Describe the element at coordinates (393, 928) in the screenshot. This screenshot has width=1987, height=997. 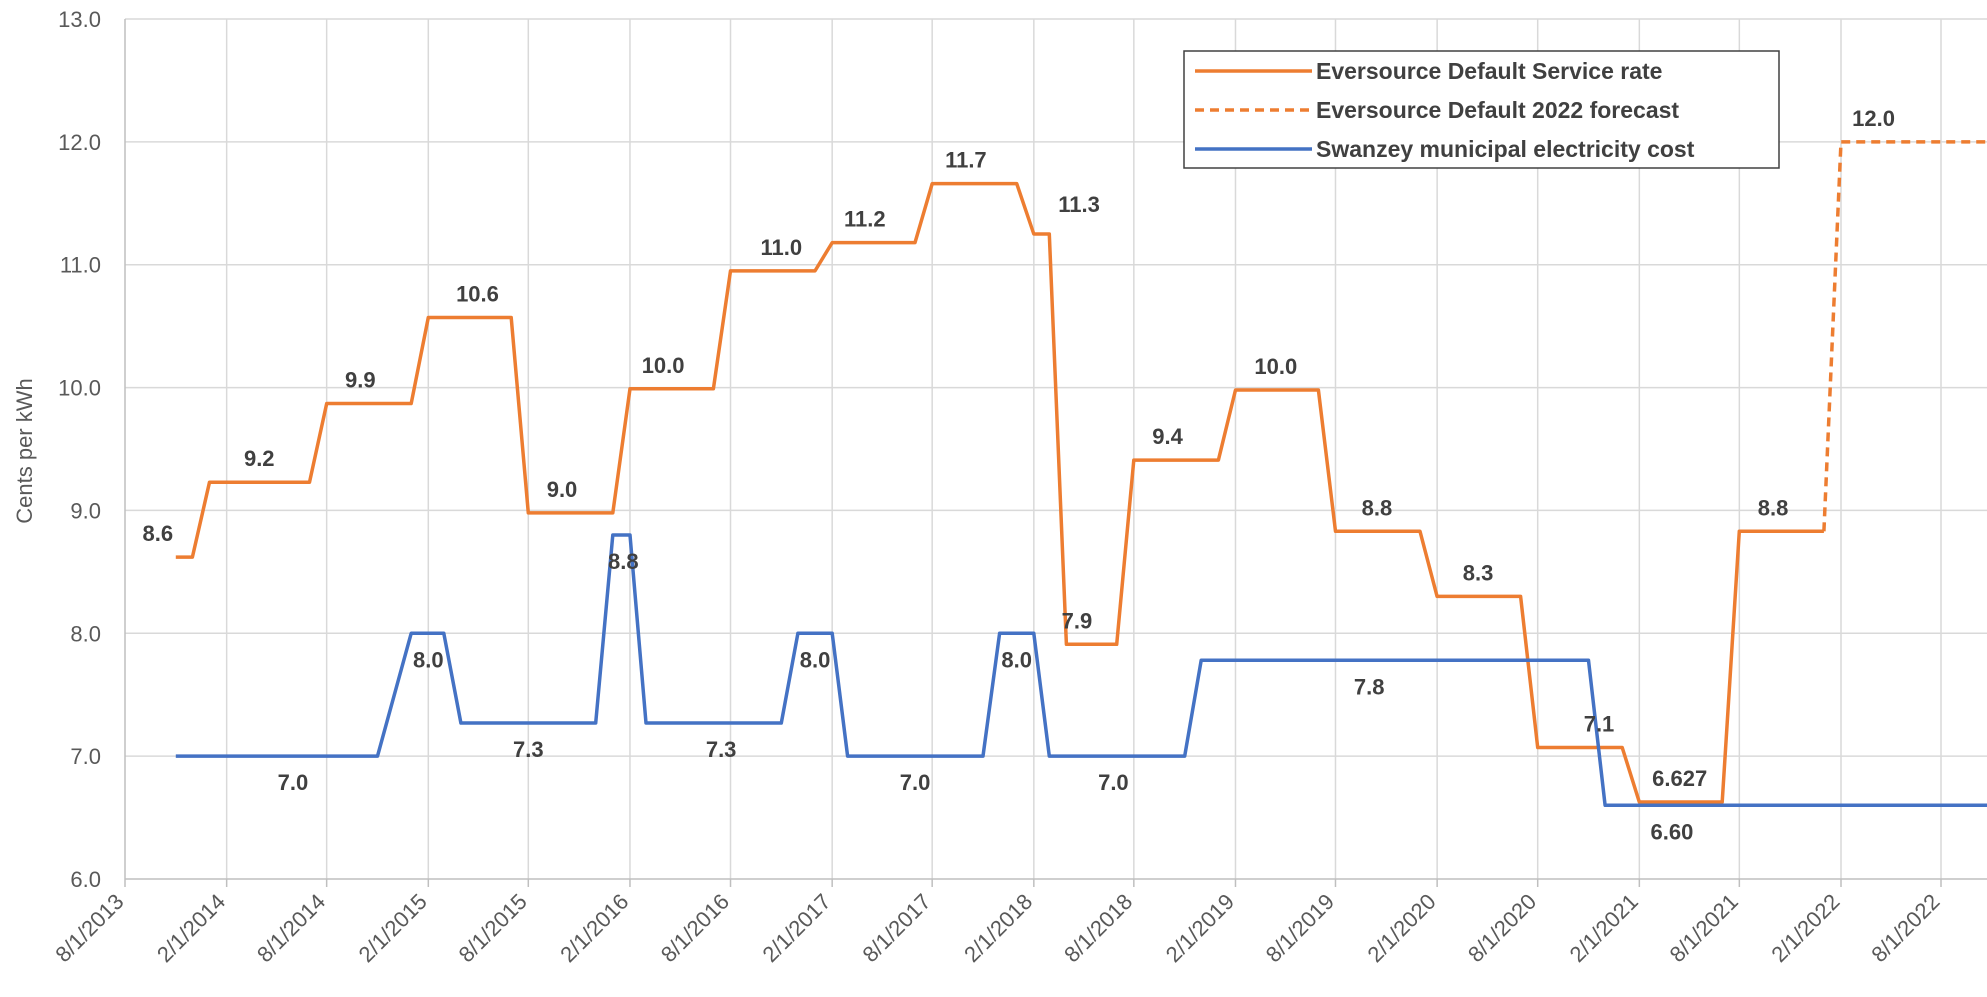
I see `x-tick-label: 2/1/2015` at that location.